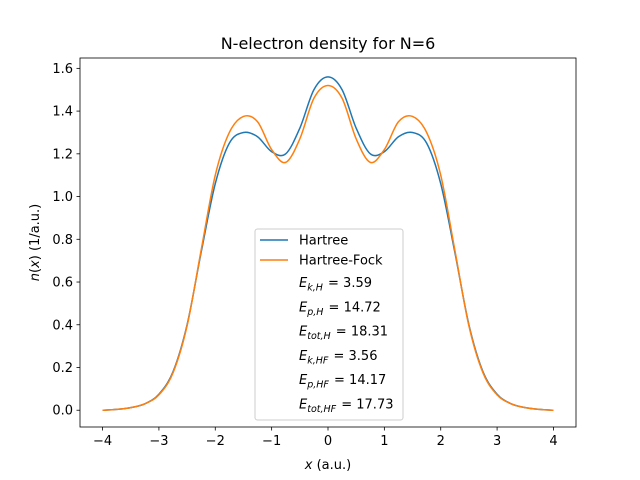 The height and width of the screenshot is (480, 640). What do you see at coordinates (340, 309) in the screenshot?
I see `legend-annotation: Ep,H = 14.72` at bounding box center [340, 309].